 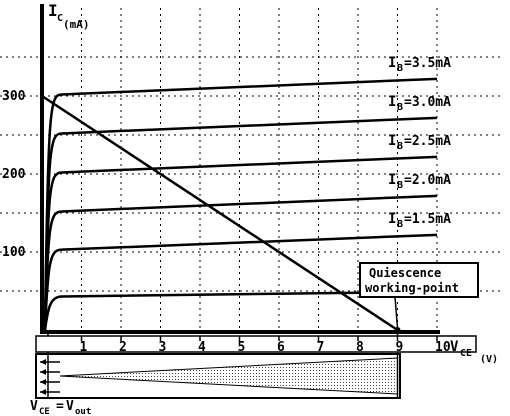 I want to click on x-tick-label: 10, so click(x=443, y=347).